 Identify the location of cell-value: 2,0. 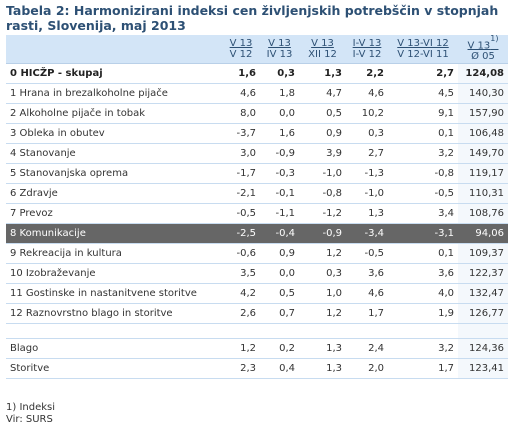
(367, 368).